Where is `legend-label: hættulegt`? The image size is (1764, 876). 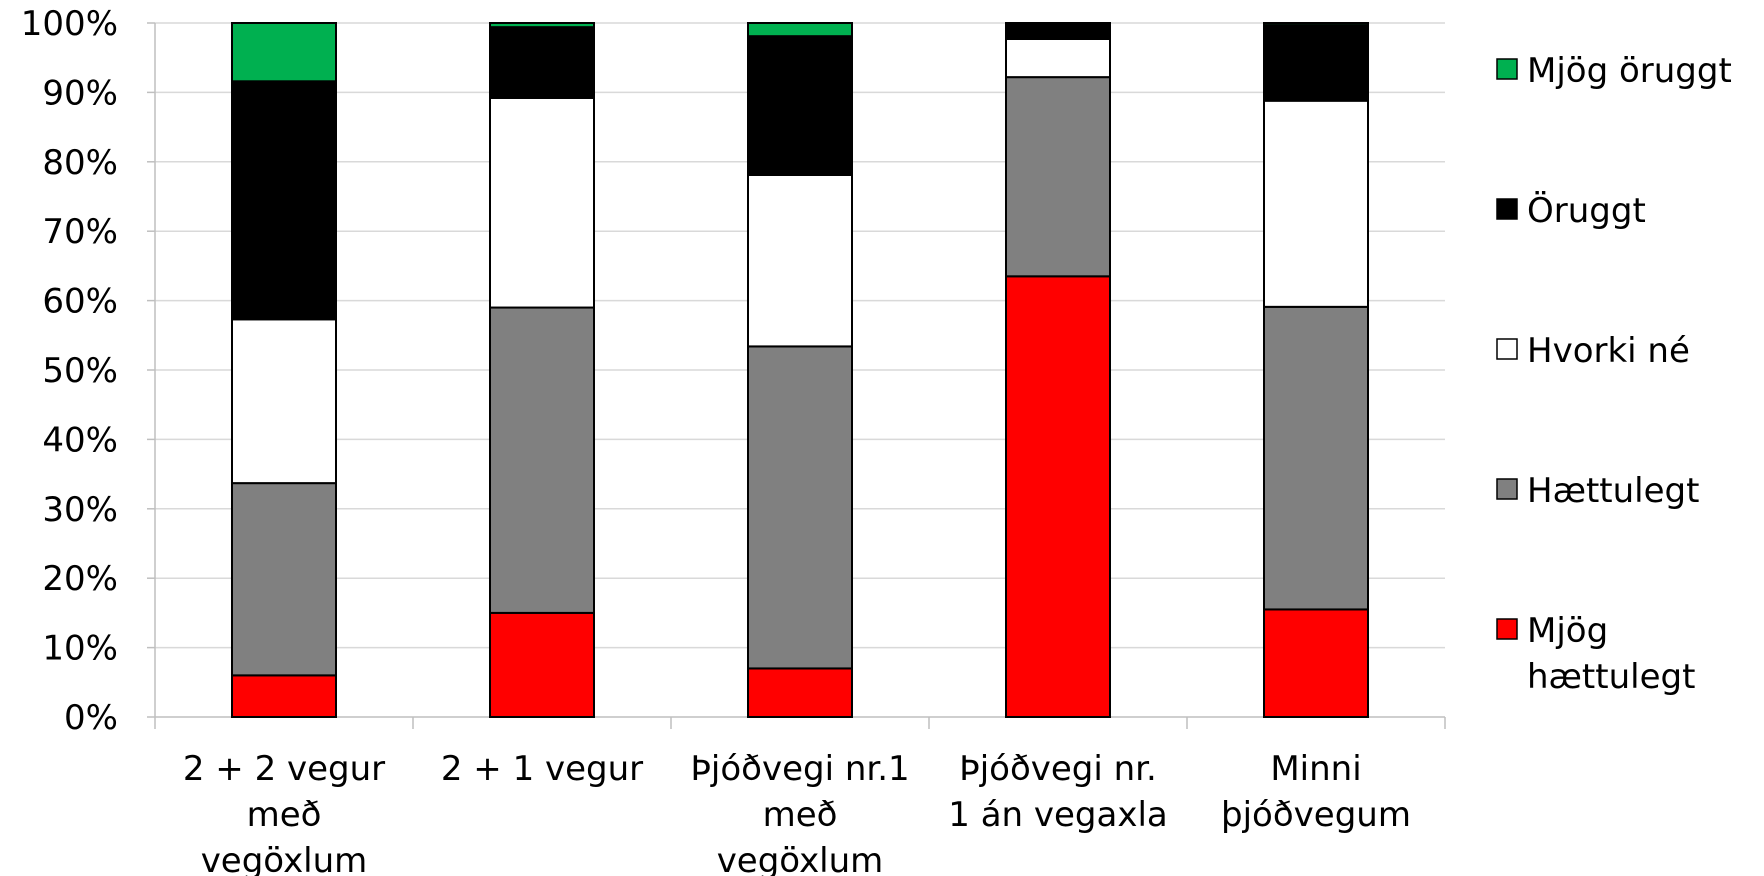 legend-label: hættulegt is located at coordinates (1611, 677).